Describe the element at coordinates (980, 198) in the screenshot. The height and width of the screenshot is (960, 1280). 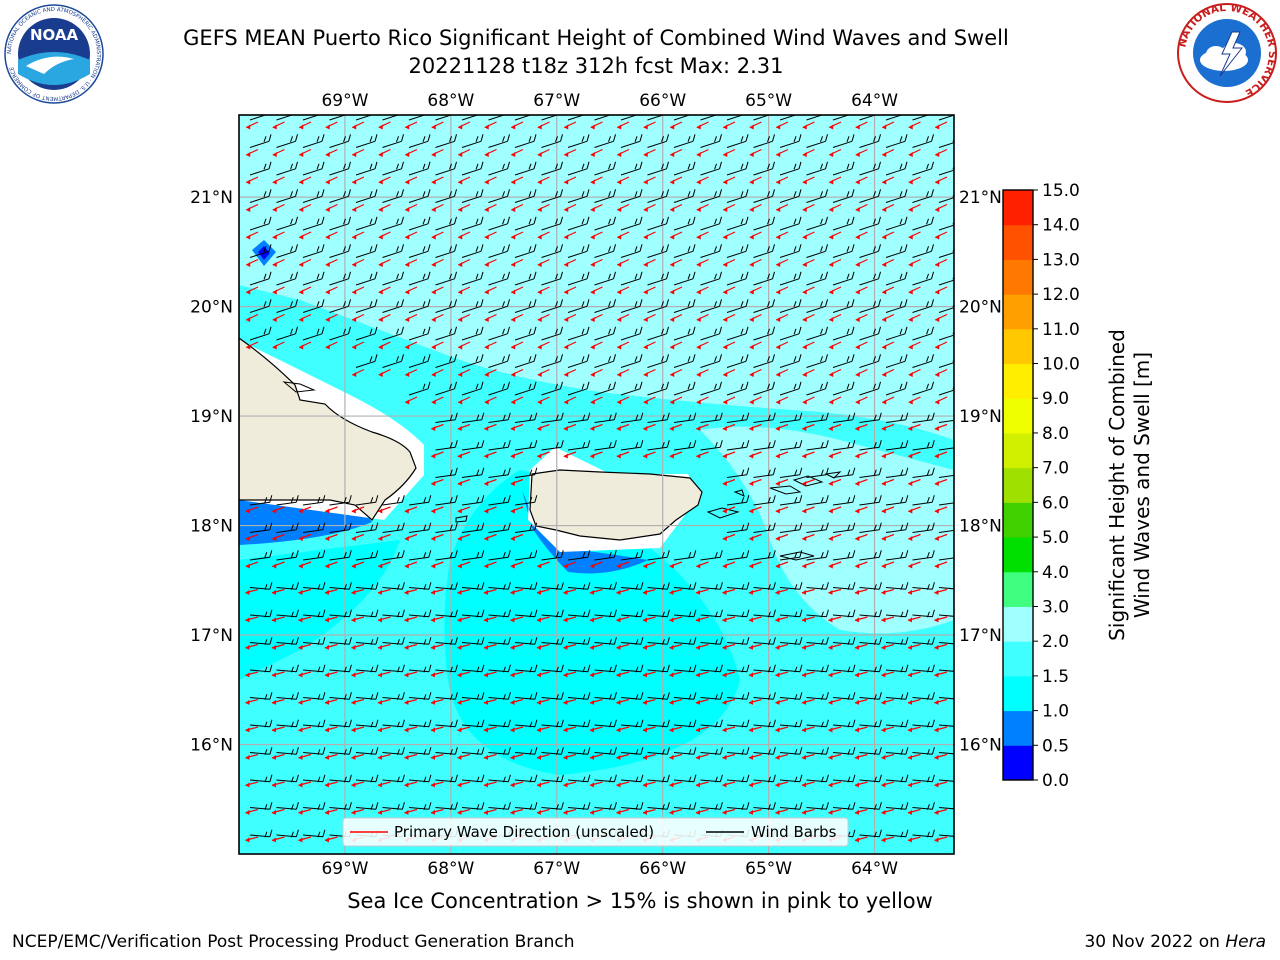
I see `lat-label-right: 21°N` at that location.